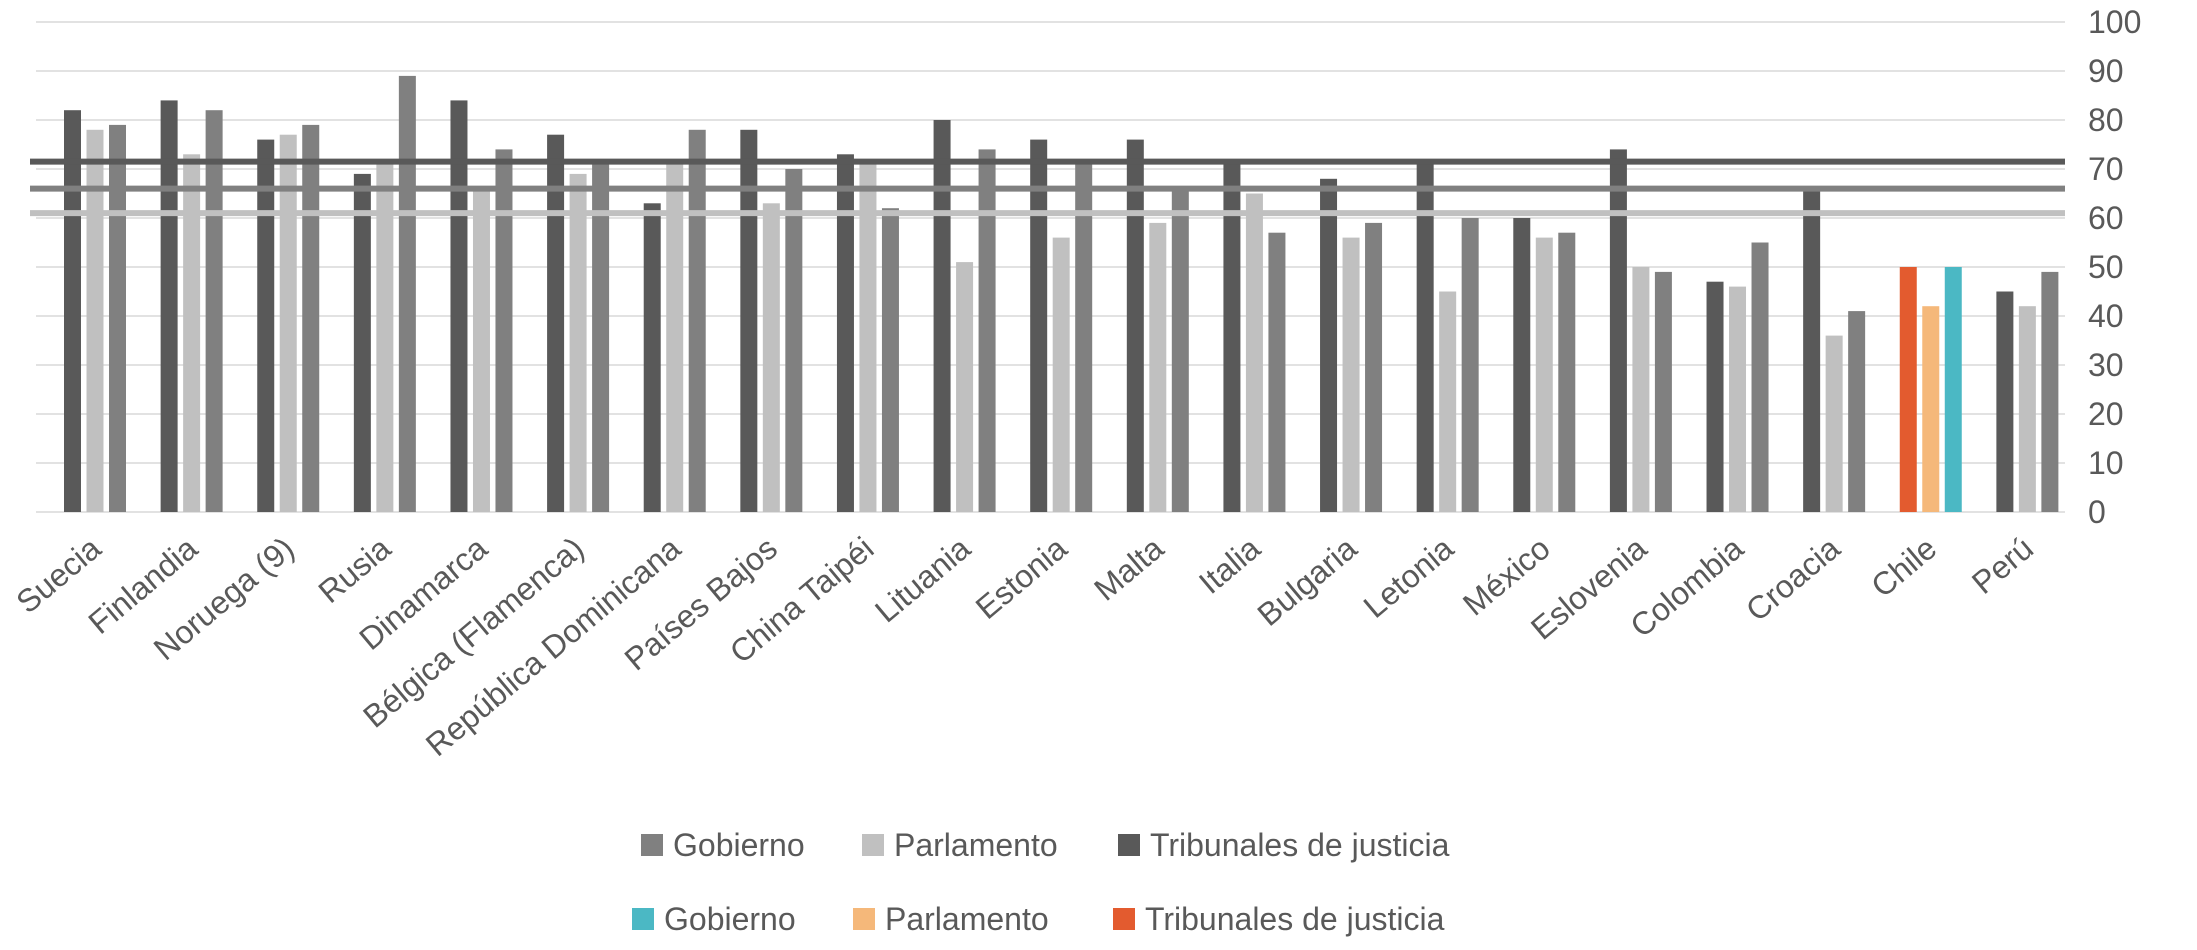 The width and height of the screenshot is (2197, 950). I want to click on y-tick-label: 30, so click(2106, 365).